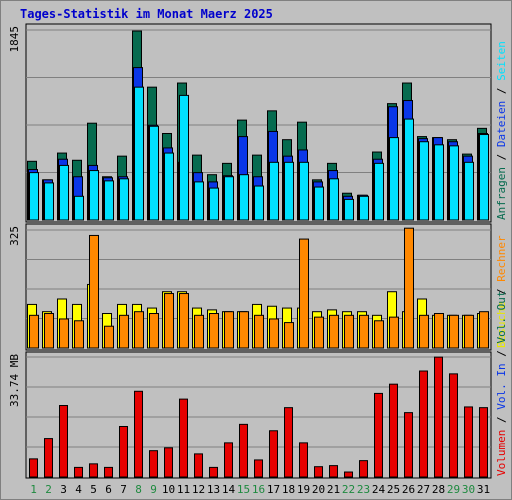 Image resolution: width=512 pixels, height=500 pixels. What do you see at coordinates (501, 453) in the screenshot?
I see `legend-volumen: Volumen` at bounding box center [501, 453].